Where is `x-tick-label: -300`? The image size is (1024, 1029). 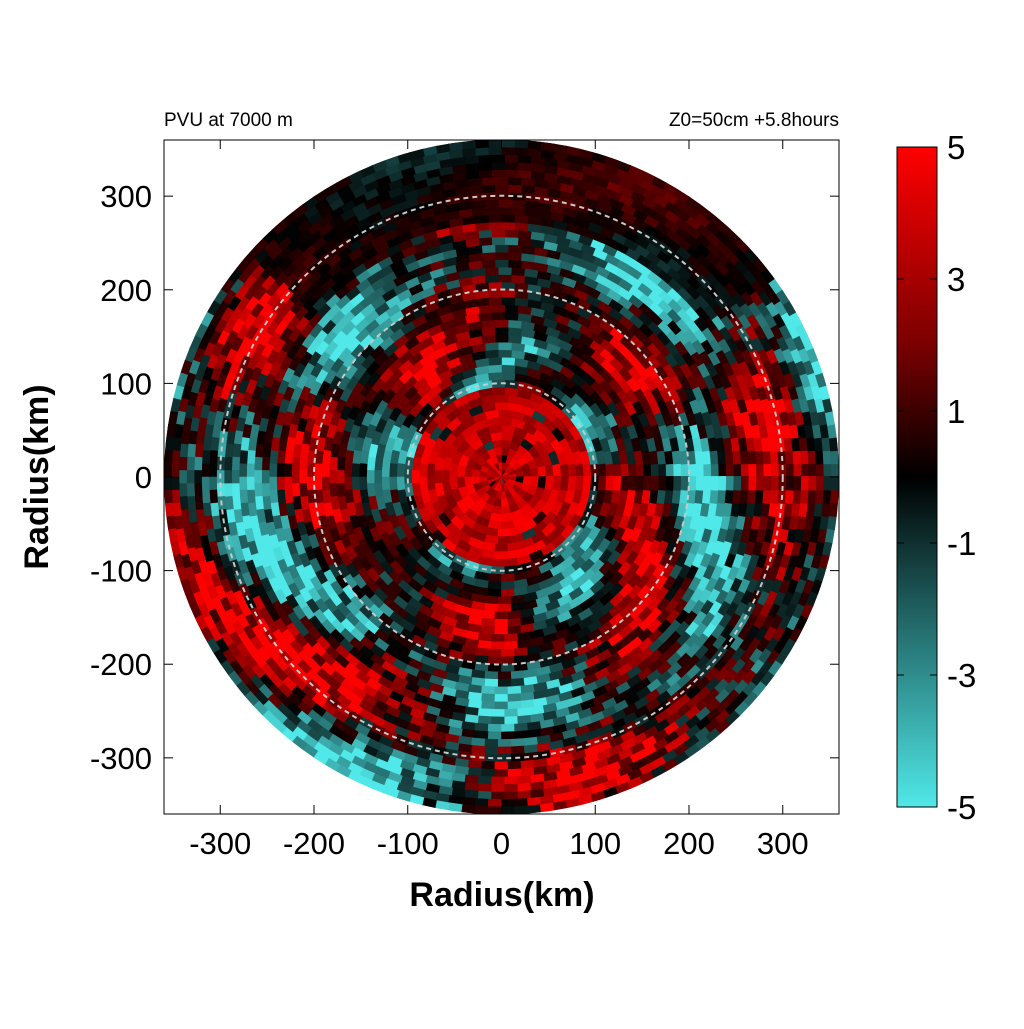
x-tick-label: -300 is located at coordinates (220, 843).